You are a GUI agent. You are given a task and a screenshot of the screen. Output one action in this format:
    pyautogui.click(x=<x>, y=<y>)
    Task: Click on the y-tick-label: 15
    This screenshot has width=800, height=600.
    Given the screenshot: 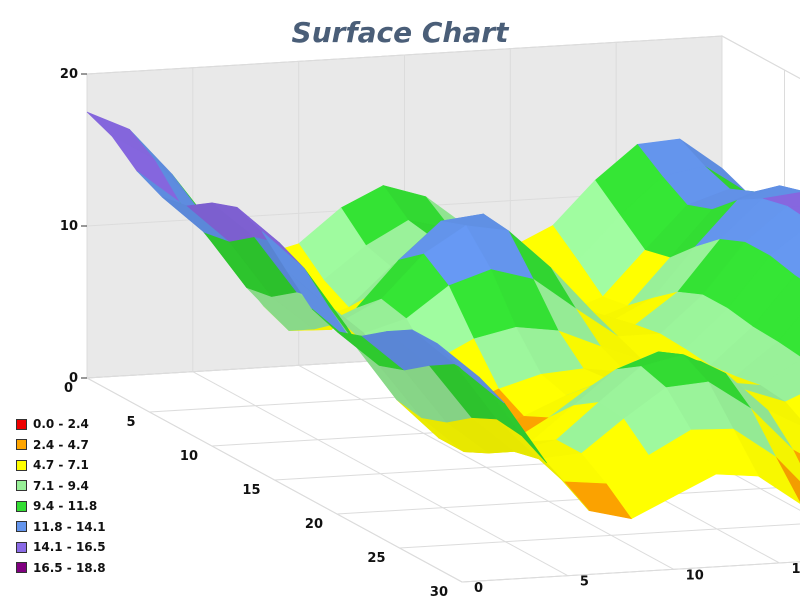 What is the action you would take?
    pyautogui.click(x=796, y=569)
    